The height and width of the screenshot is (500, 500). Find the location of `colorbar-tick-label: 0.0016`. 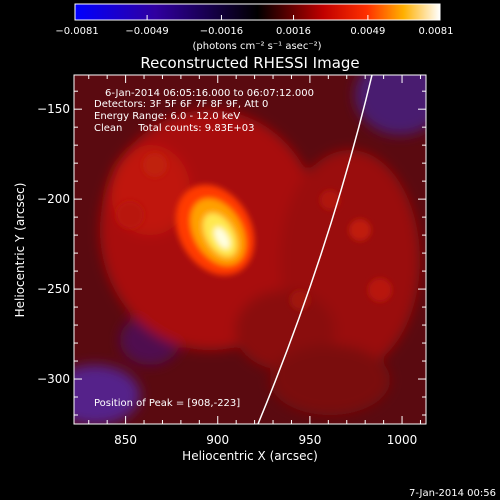

colorbar-tick-label: 0.0016 is located at coordinates (293, 31).